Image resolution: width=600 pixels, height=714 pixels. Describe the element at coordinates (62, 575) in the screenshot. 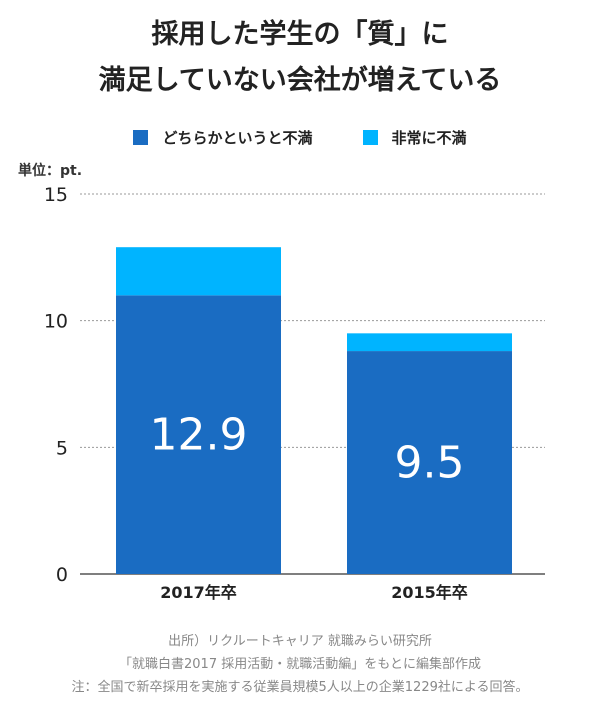

I see `y-tick-label: 0` at that location.